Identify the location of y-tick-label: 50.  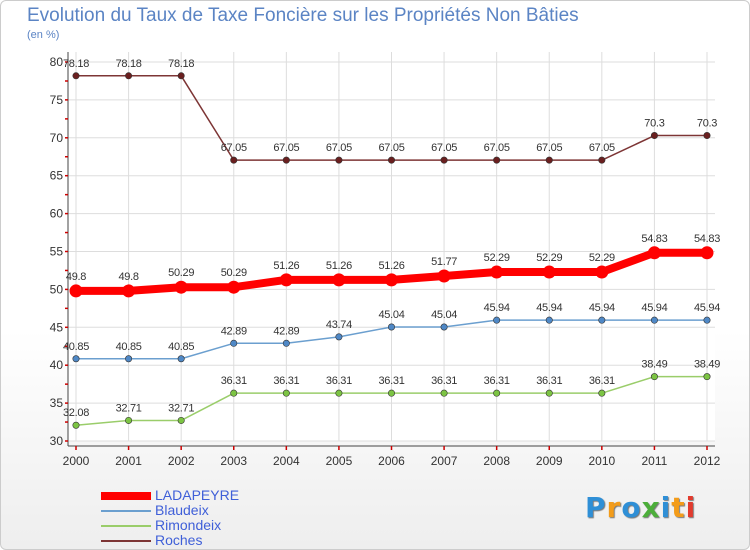
(57, 289).